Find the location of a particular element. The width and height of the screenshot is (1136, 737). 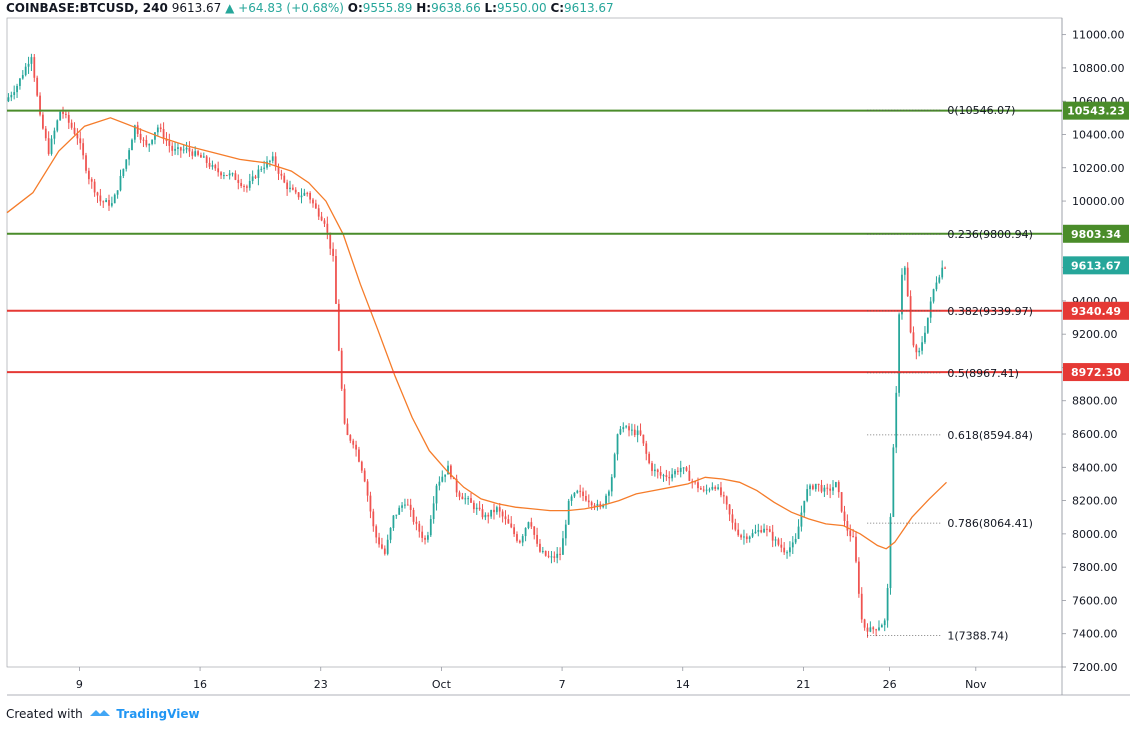

fib-level-label: 1(7388.74) is located at coordinates (977, 636).